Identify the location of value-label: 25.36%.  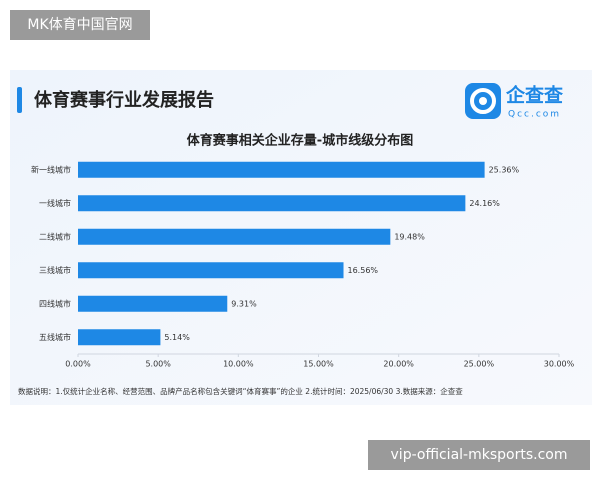
(504, 169).